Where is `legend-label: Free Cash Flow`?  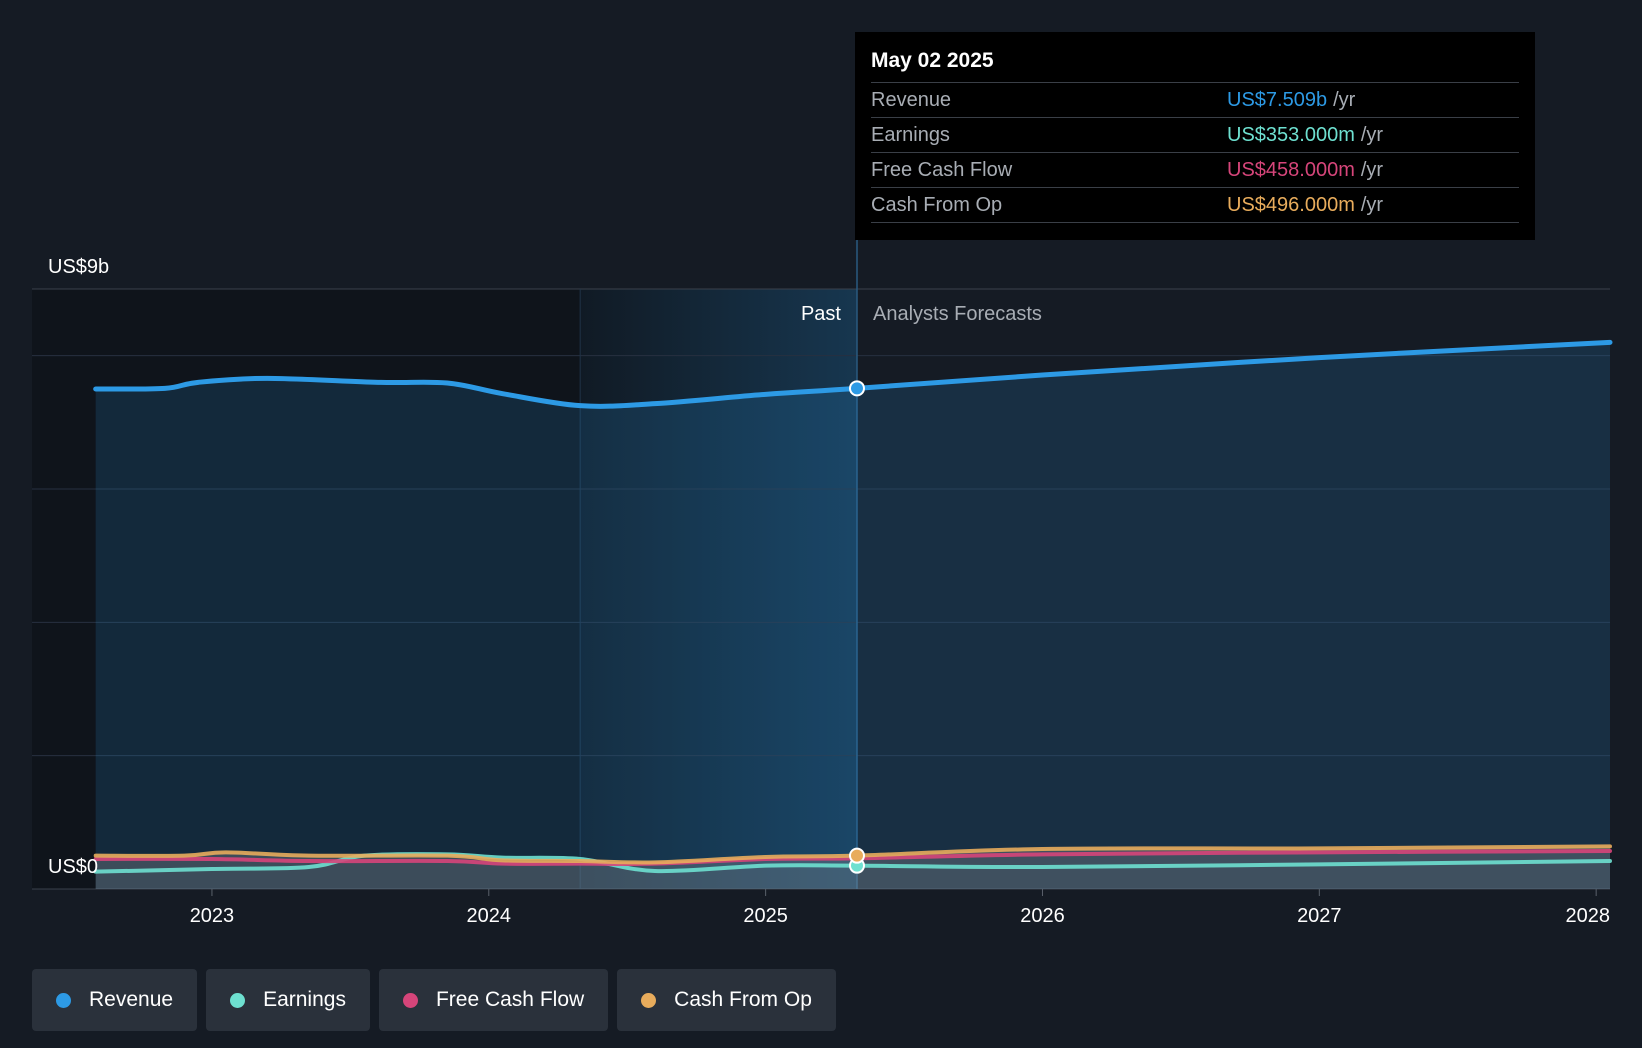
legend-label: Free Cash Flow is located at coordinates (510, 999).